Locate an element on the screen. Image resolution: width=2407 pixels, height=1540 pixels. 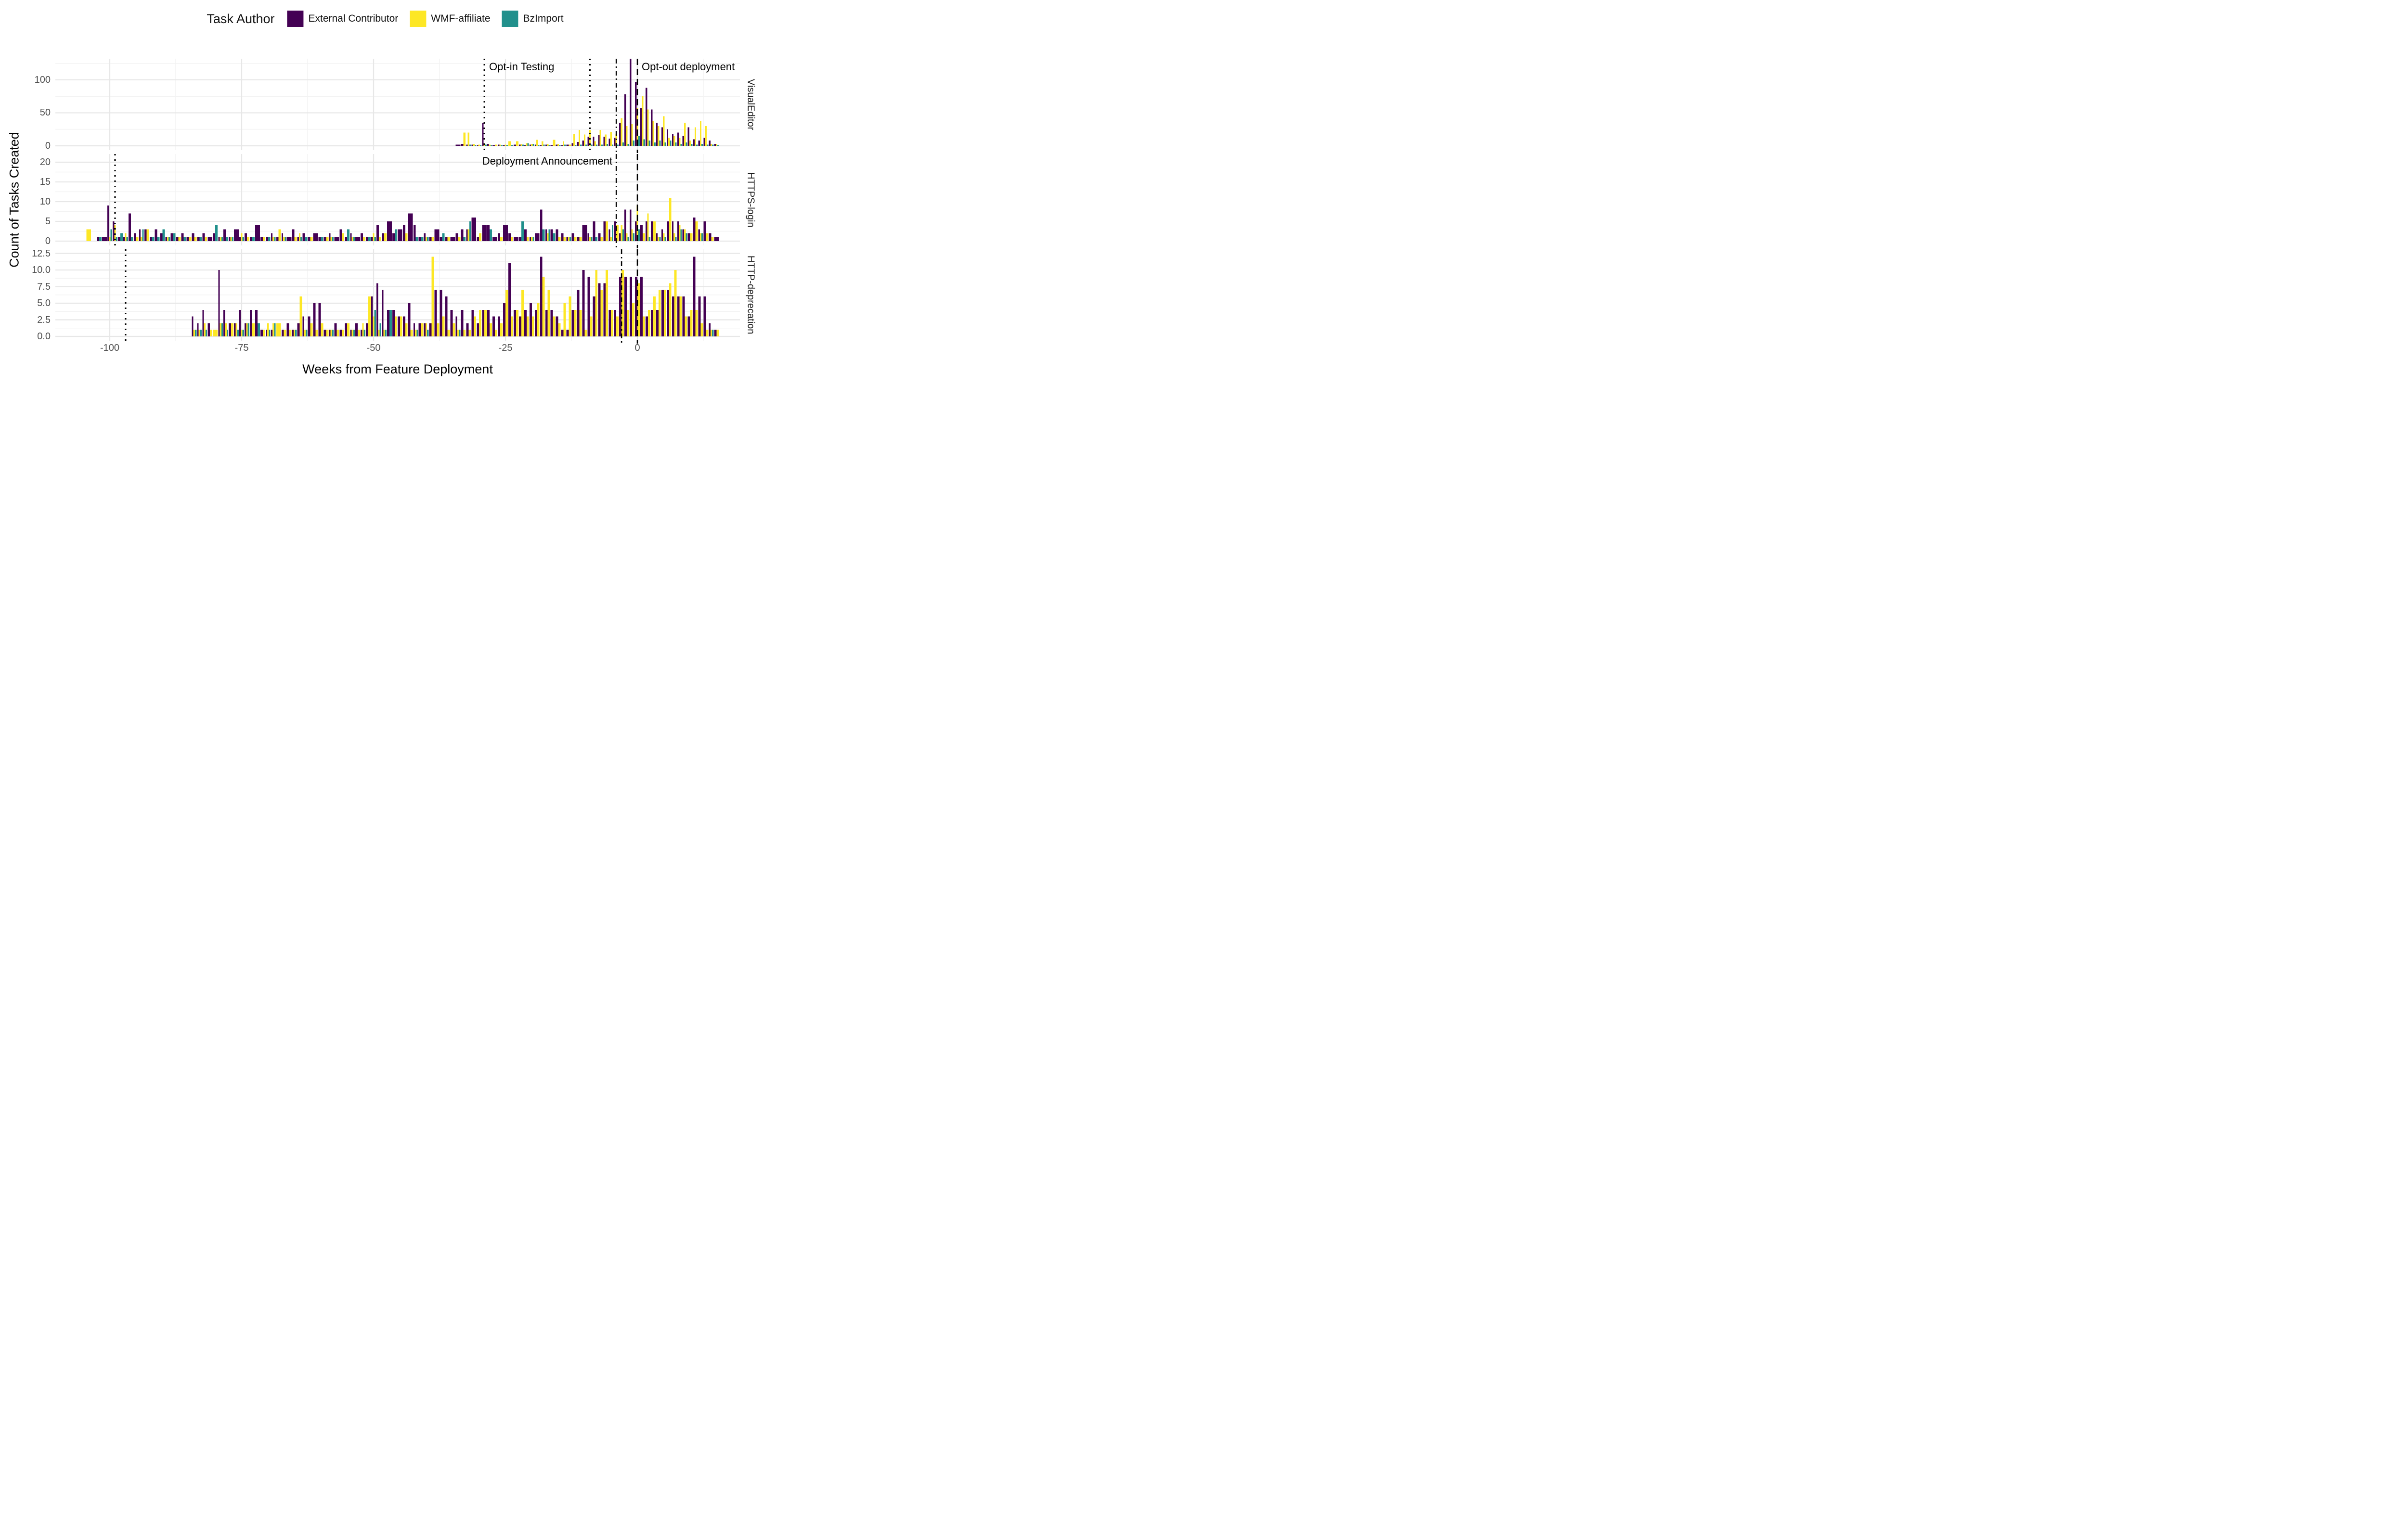
plot-canvas is located at coordinates (397, 201).